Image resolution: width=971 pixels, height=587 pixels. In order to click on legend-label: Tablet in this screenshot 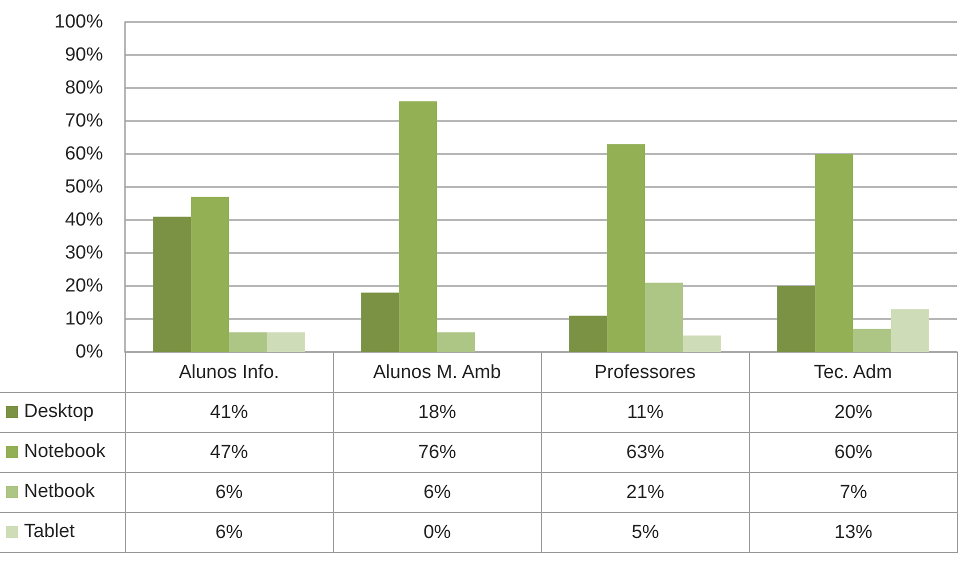, I will do `click(49, 531)`.